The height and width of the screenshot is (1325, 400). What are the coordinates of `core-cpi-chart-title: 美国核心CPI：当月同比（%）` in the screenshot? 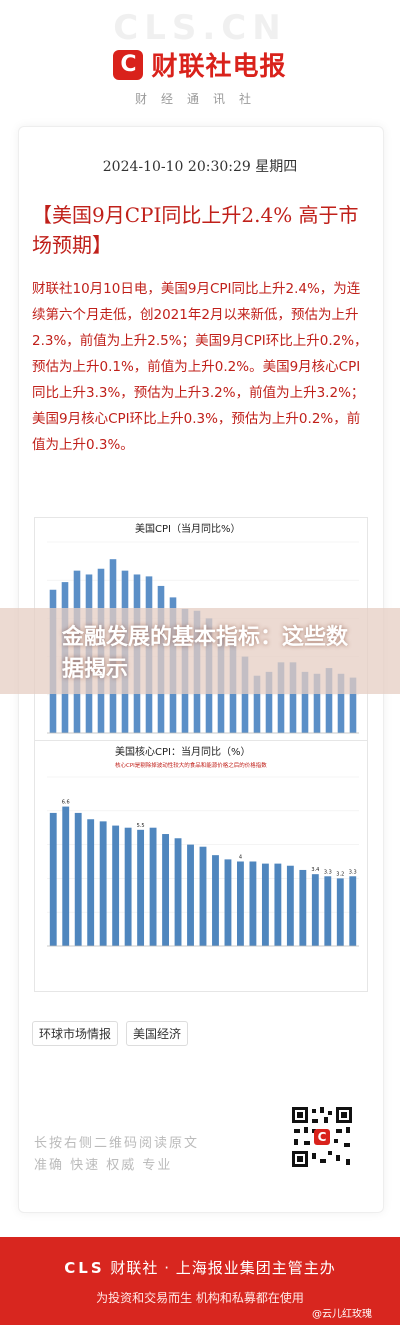 It's located at (182, 751).